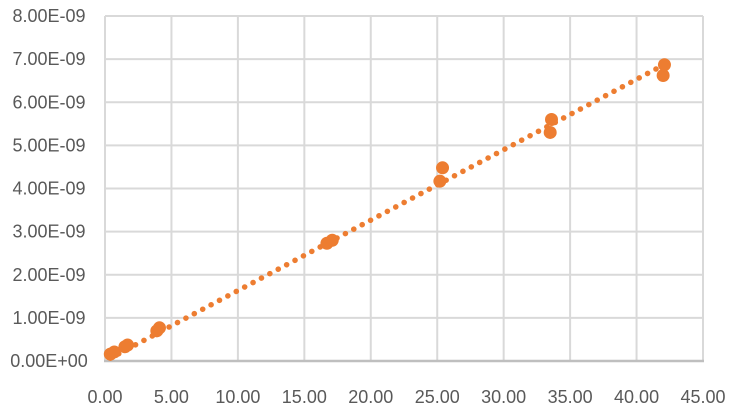 Image resolution: width=732 pixels, height=417 pixels. What do you see at coordinates (370, 397) in the screenshot?
I see `x-axis-tick-label: 20.00` at bounding box center [370, 397].